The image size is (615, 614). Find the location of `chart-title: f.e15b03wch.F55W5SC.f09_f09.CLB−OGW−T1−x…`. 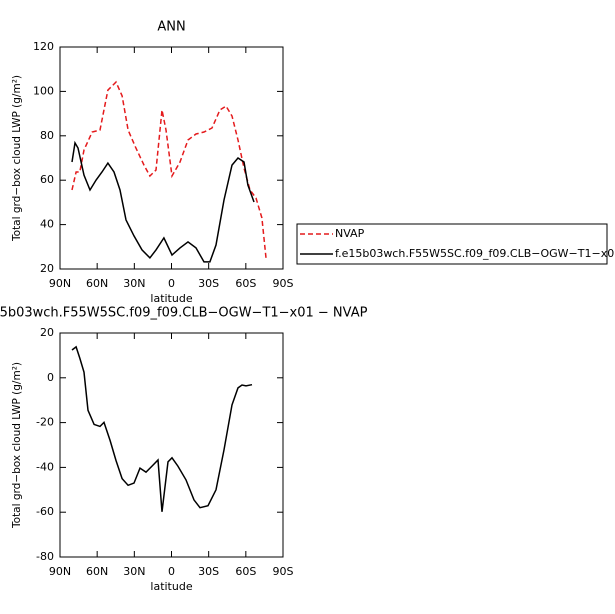

chart-title: f.e15b03wch.F55W5SC.f09_f09.CLB−OGW−T1−x… is located at coordinates (184, 313).